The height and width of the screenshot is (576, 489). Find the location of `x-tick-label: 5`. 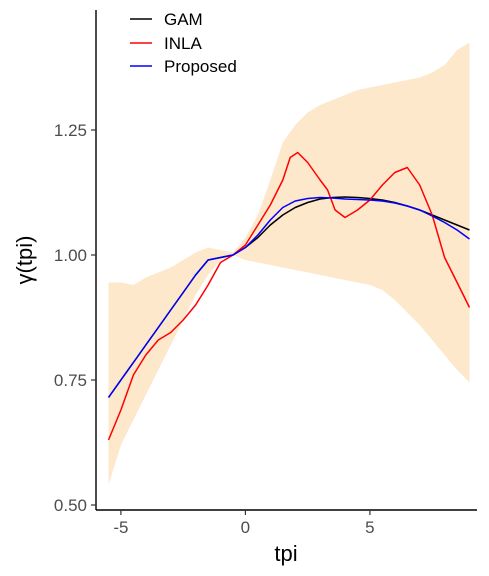

x-tick-label: 5 is located at coordinates (369, 527).